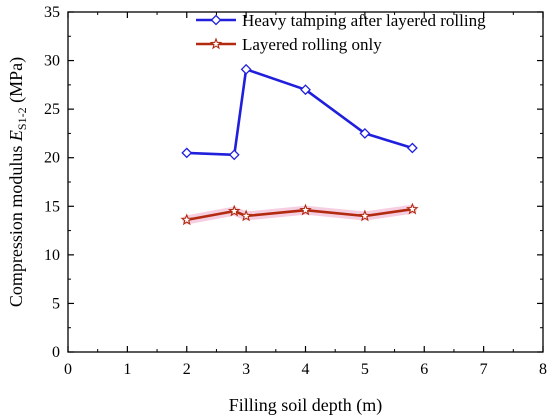 The height and width of the screenshot is (419, 550). Describe the element at coordinates (364, 20) in the screenshot. I see `legend-label-1: Heavy tamping after layered rolling` at that location.